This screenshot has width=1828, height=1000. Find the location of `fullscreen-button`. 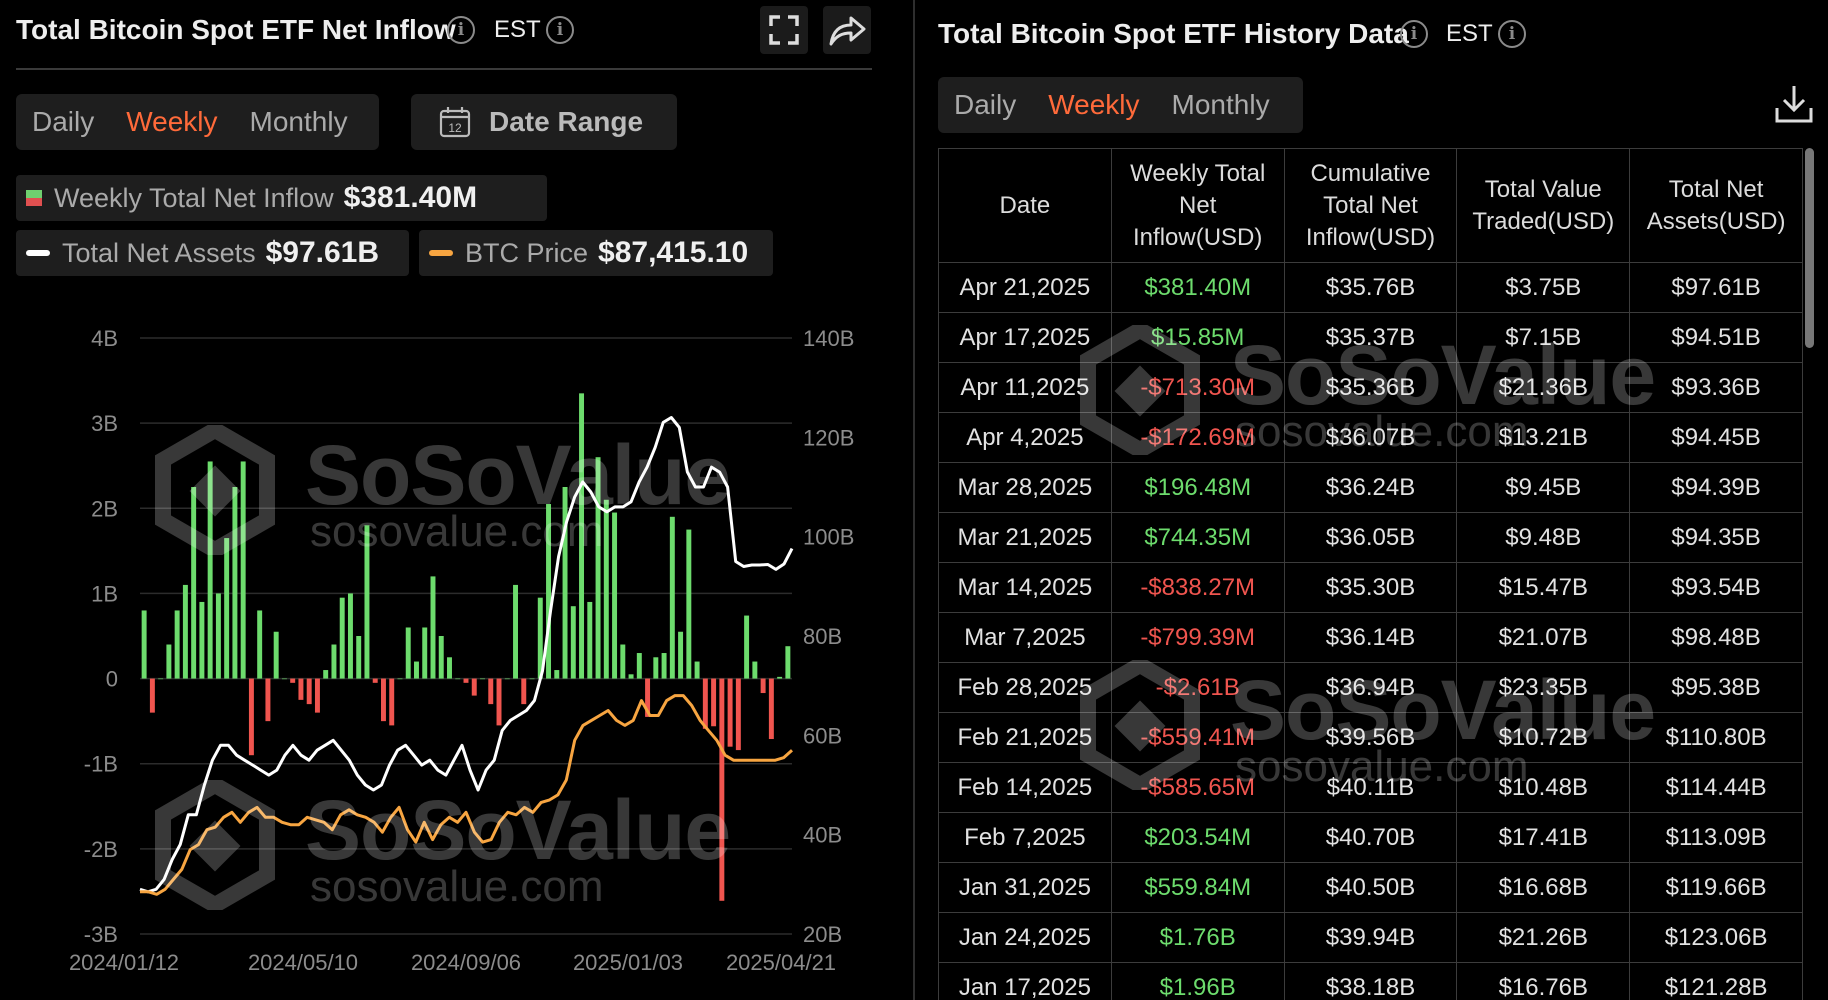

fullscreen-button is located at coordinates (784, 30).